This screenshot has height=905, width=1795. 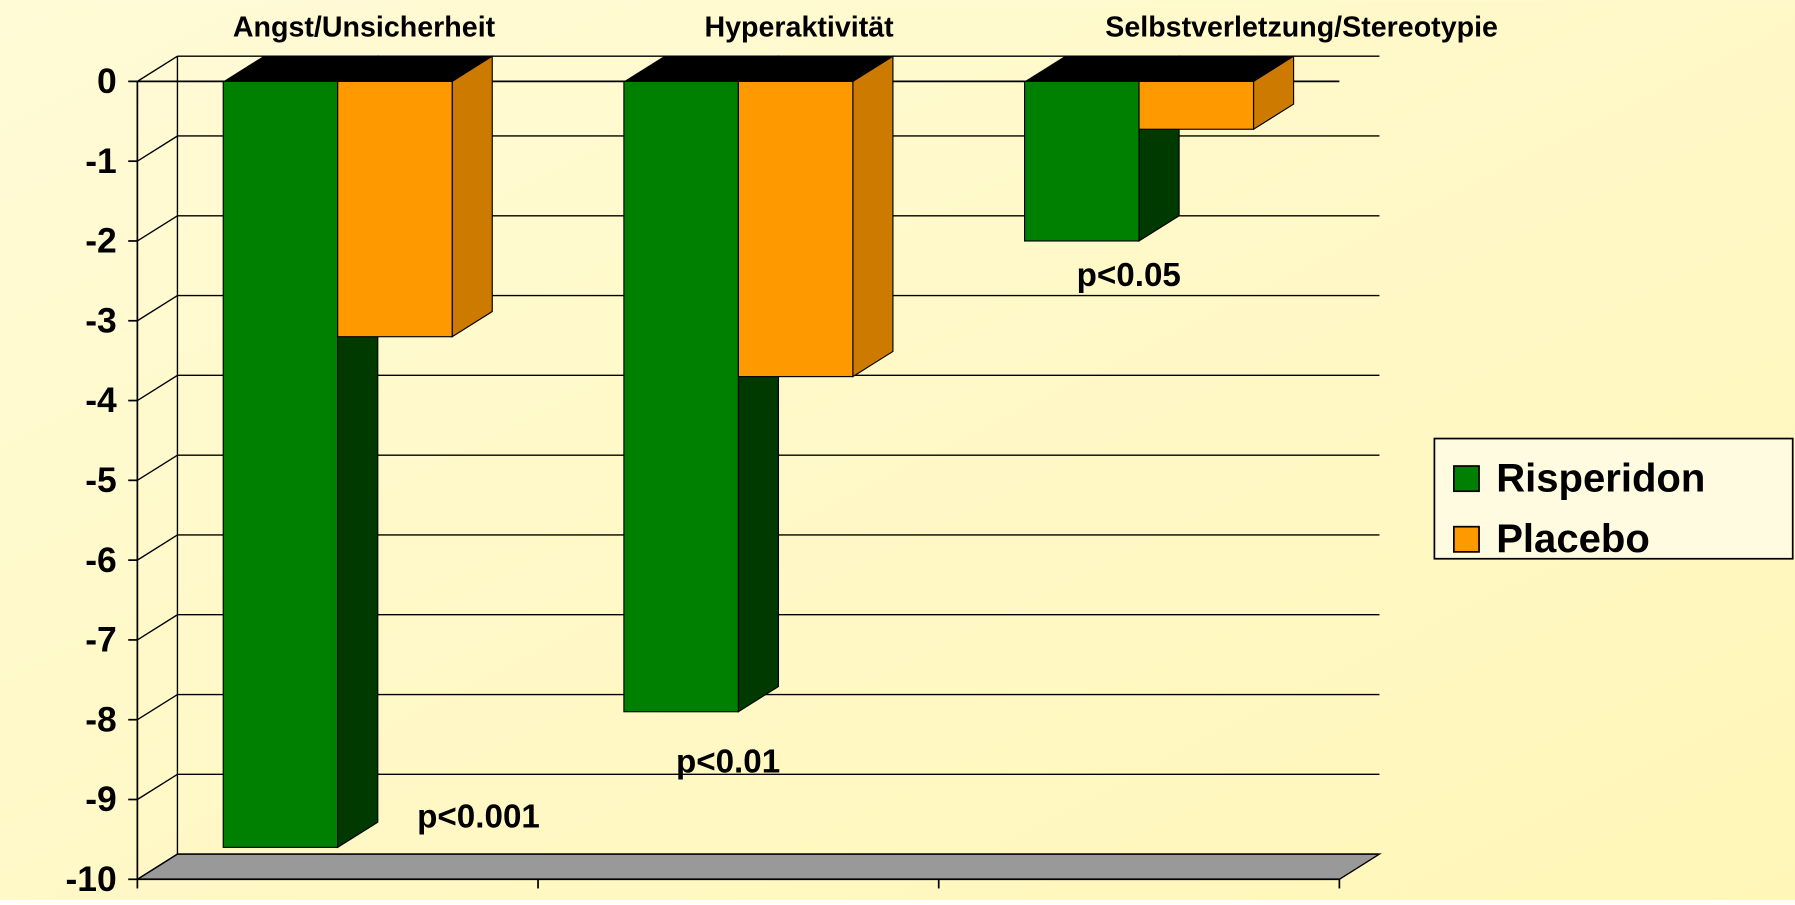 What do you see at coordinates (107, 81) in the screenshot?
I see `y-tick-label: 0` at bounding box center [107, 81].